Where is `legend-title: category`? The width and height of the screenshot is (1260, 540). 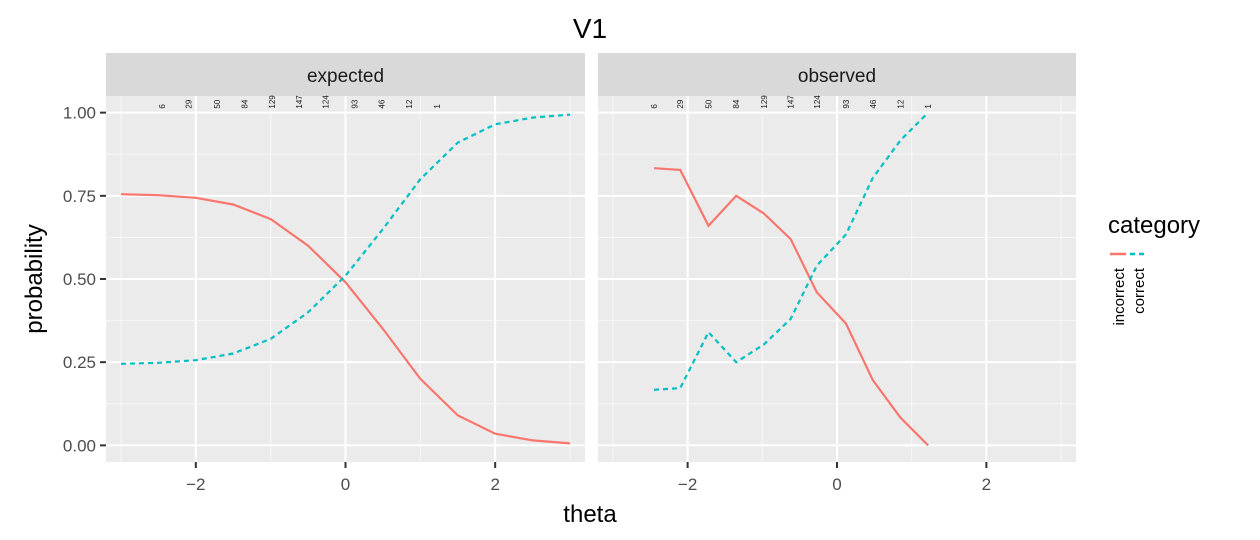
legend-title: category is located at coordinates (1154, 225).